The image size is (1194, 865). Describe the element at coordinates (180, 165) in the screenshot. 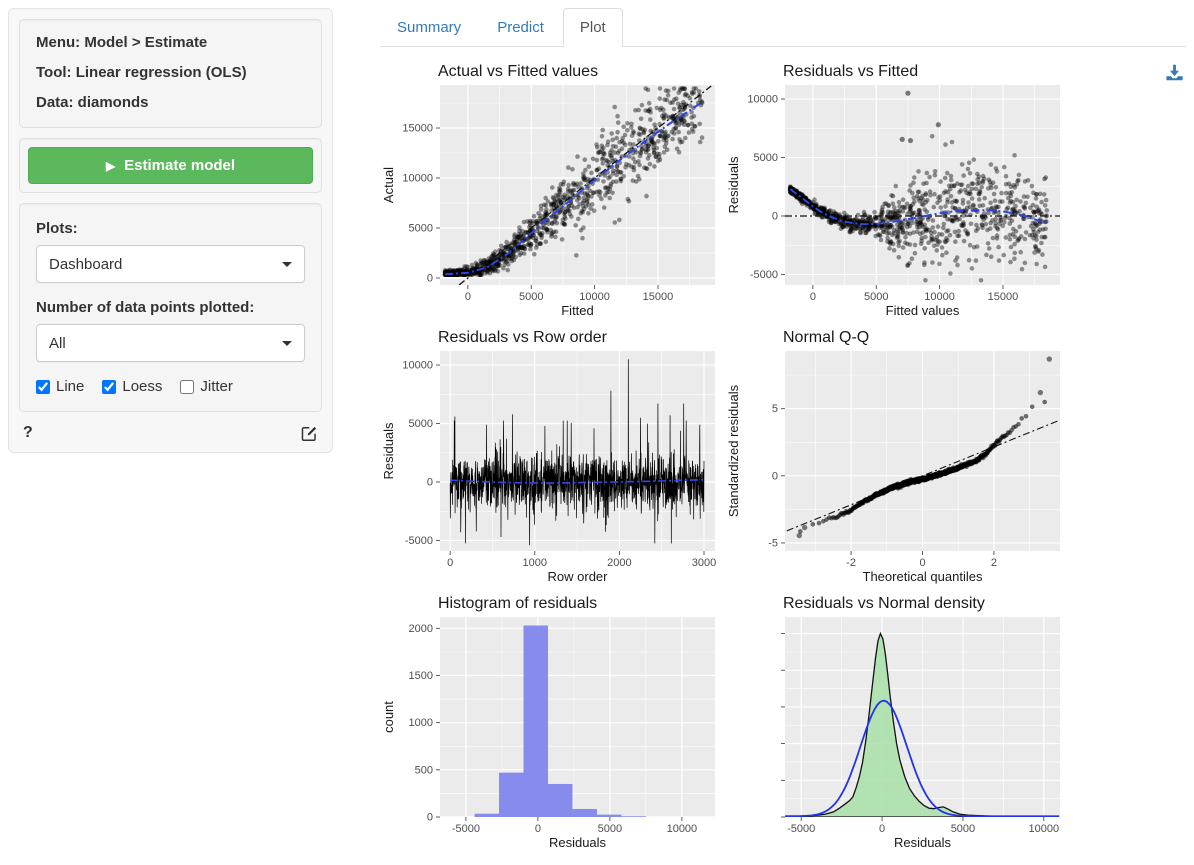

I see `estimate-model-label: Estimate model` at that location.